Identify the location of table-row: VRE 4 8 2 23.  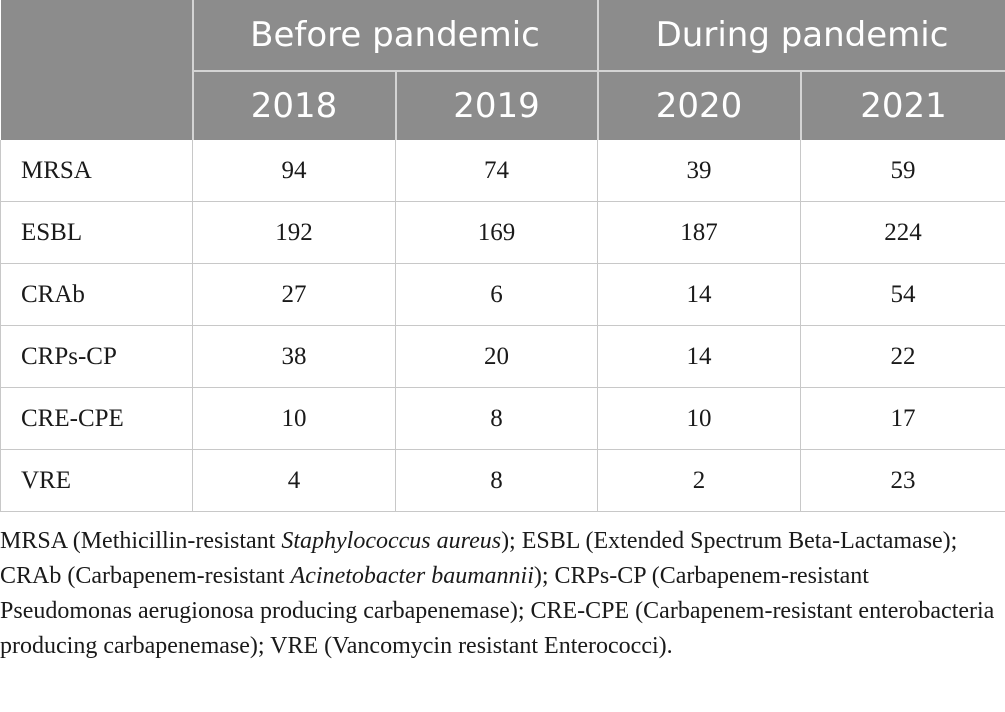
(502, 480).